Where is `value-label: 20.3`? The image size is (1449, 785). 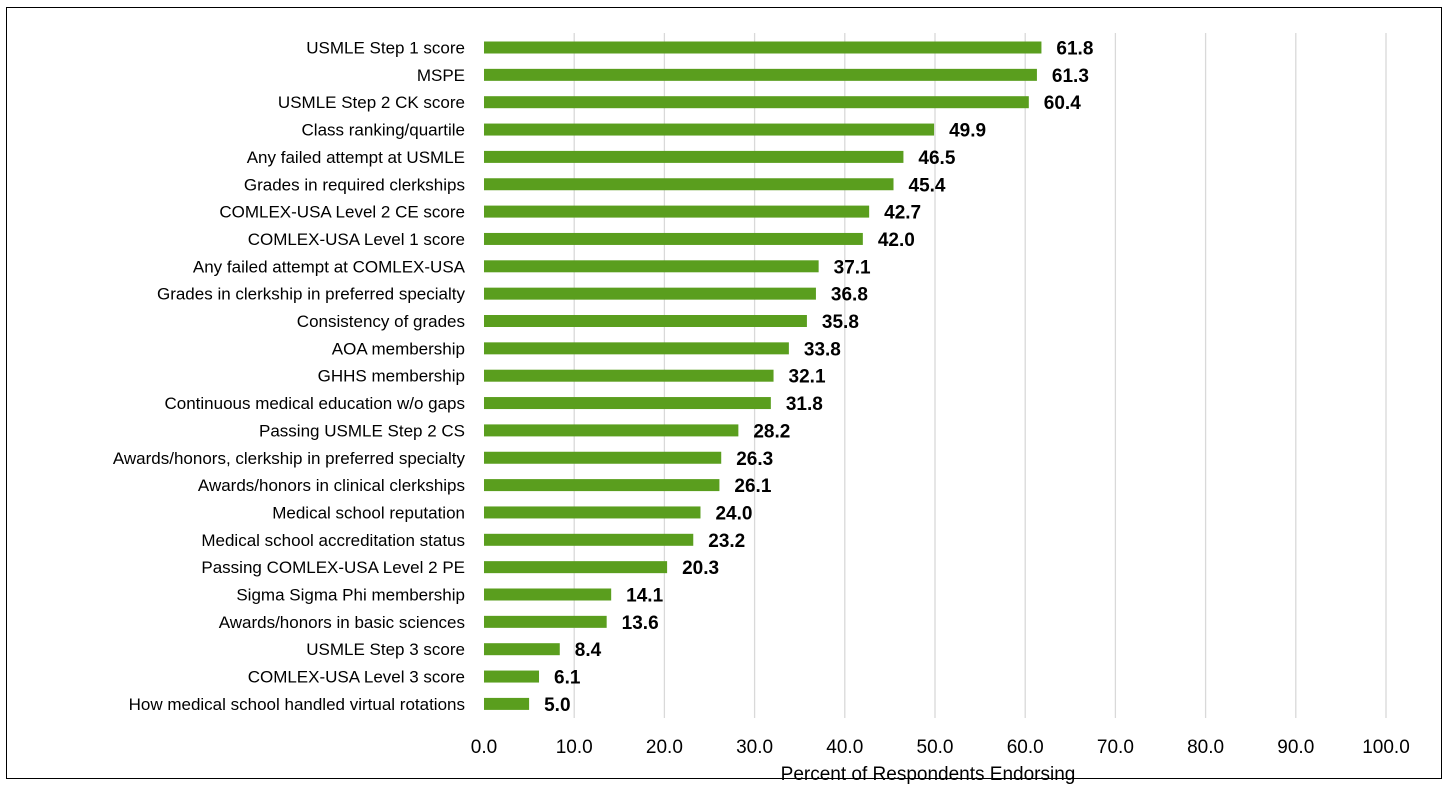 value-label: 20.3 is located at coordinates (700, 568).